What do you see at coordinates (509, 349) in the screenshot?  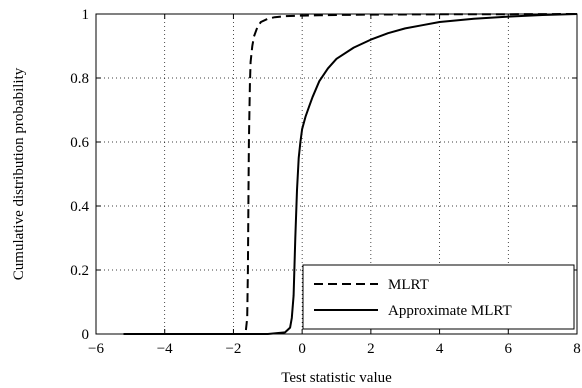 I see `x-tick-label: 6` at bounding box center [509, 349].